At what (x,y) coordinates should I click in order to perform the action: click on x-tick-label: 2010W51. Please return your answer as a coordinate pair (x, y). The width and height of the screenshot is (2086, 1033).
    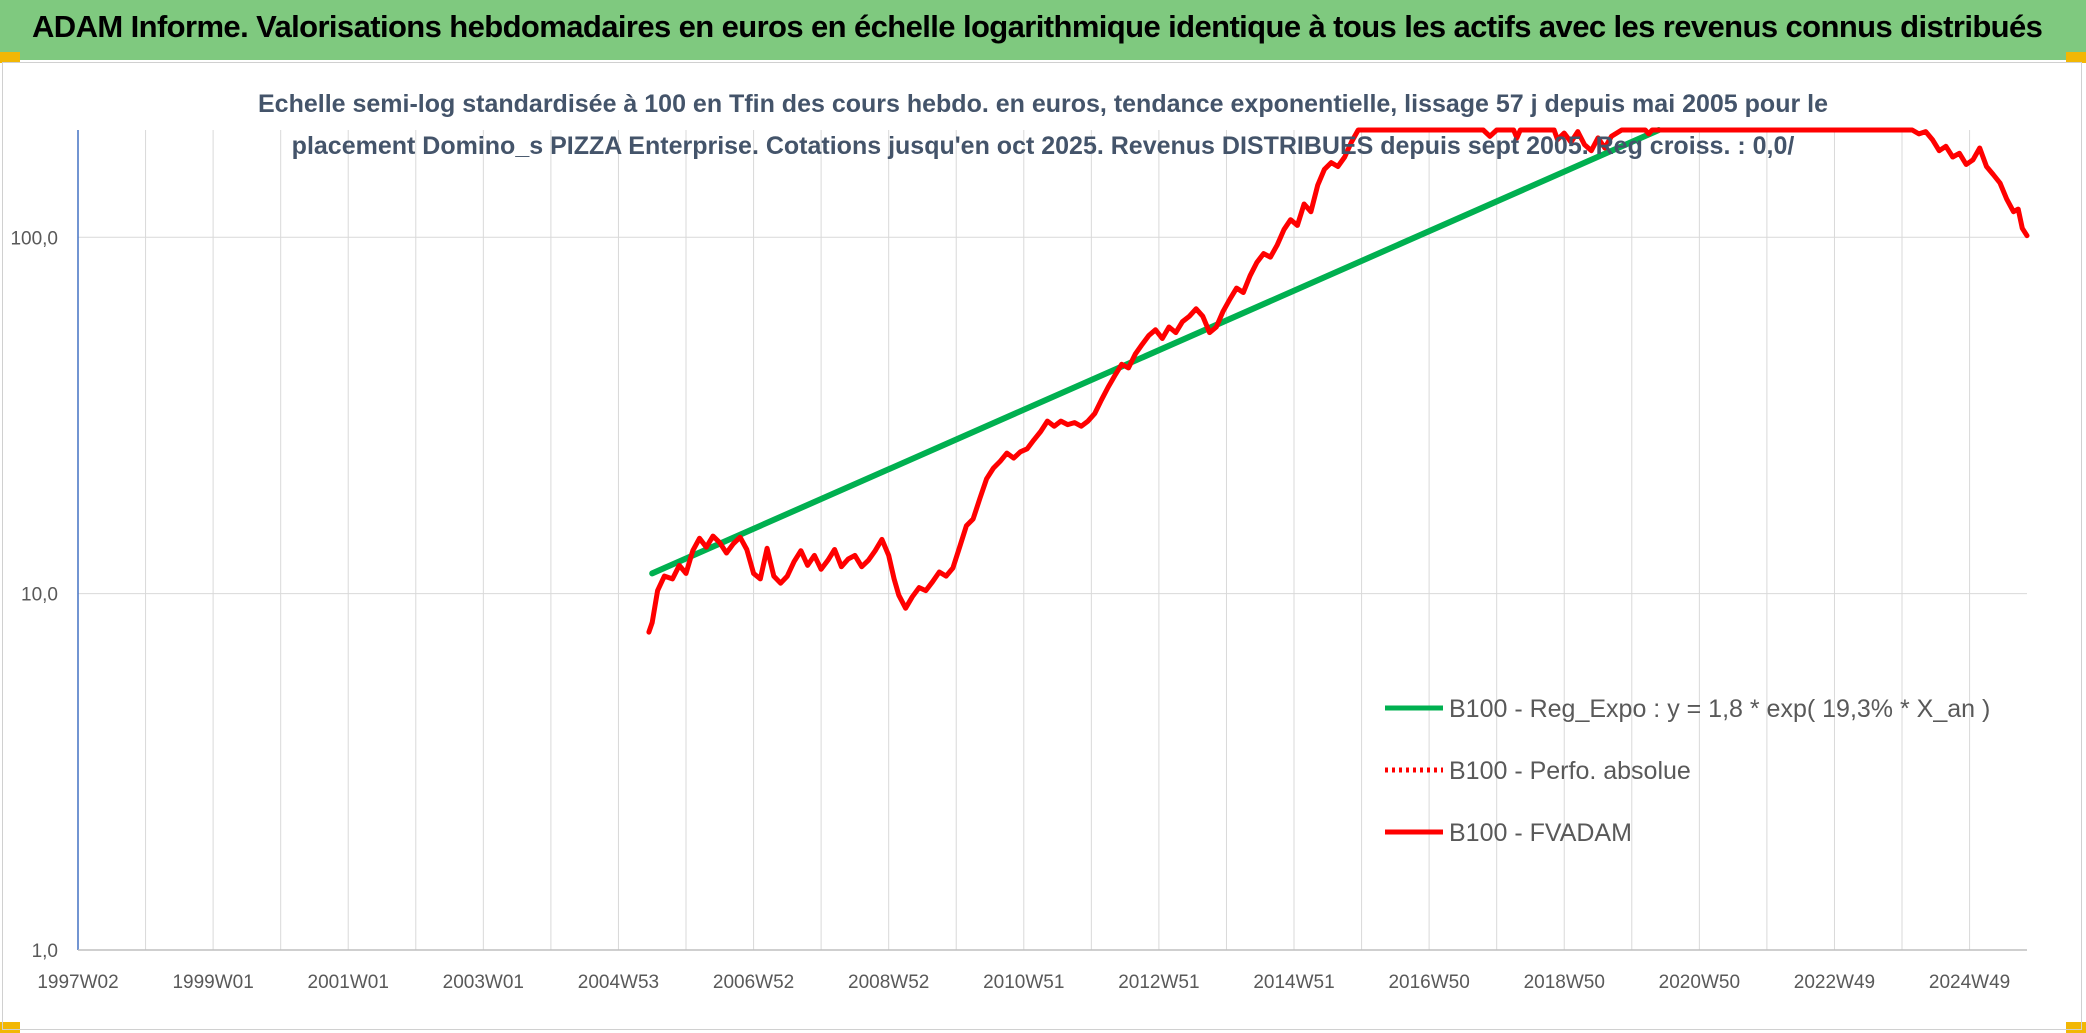
    Looking at the image, I should click on (1023, 982).